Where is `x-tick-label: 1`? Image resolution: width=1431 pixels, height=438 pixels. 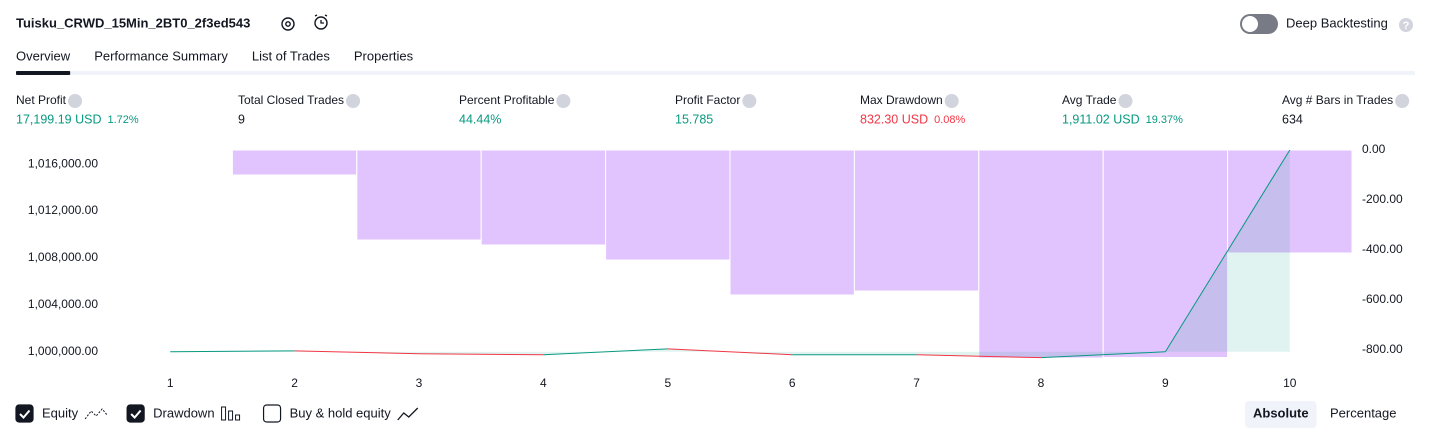
x-tick-label: 1 is located at coordinates (170, 383).